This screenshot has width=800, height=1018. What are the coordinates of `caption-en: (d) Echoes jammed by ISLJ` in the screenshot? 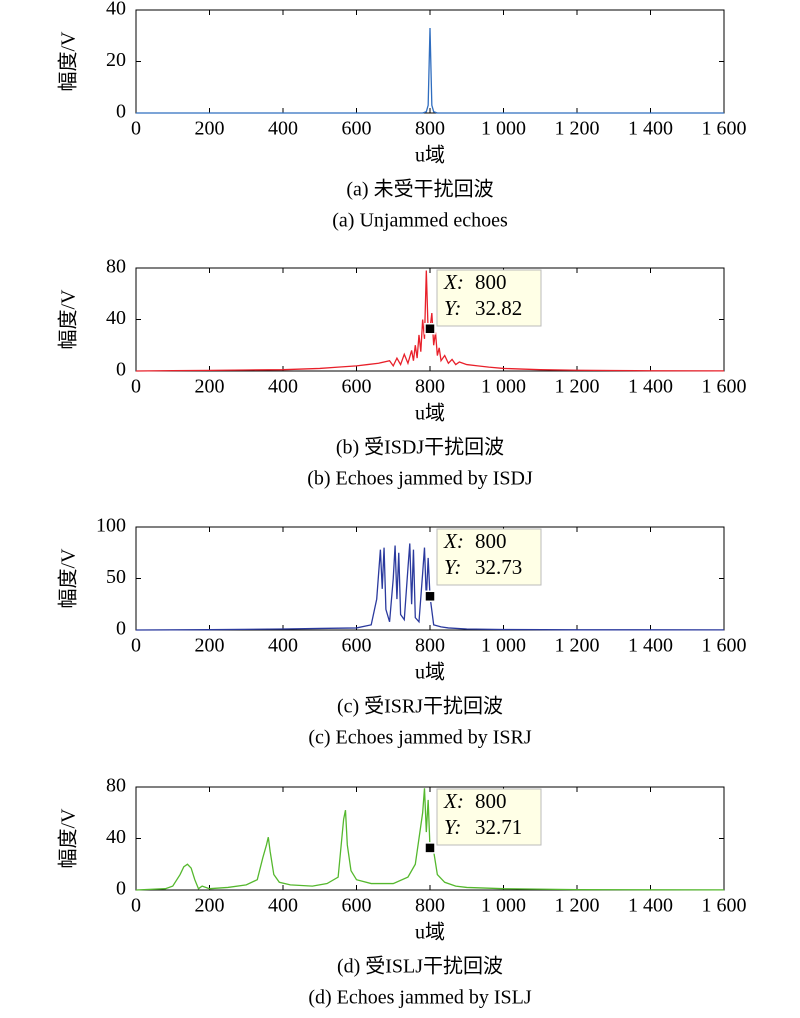 It's located at (419, 998).